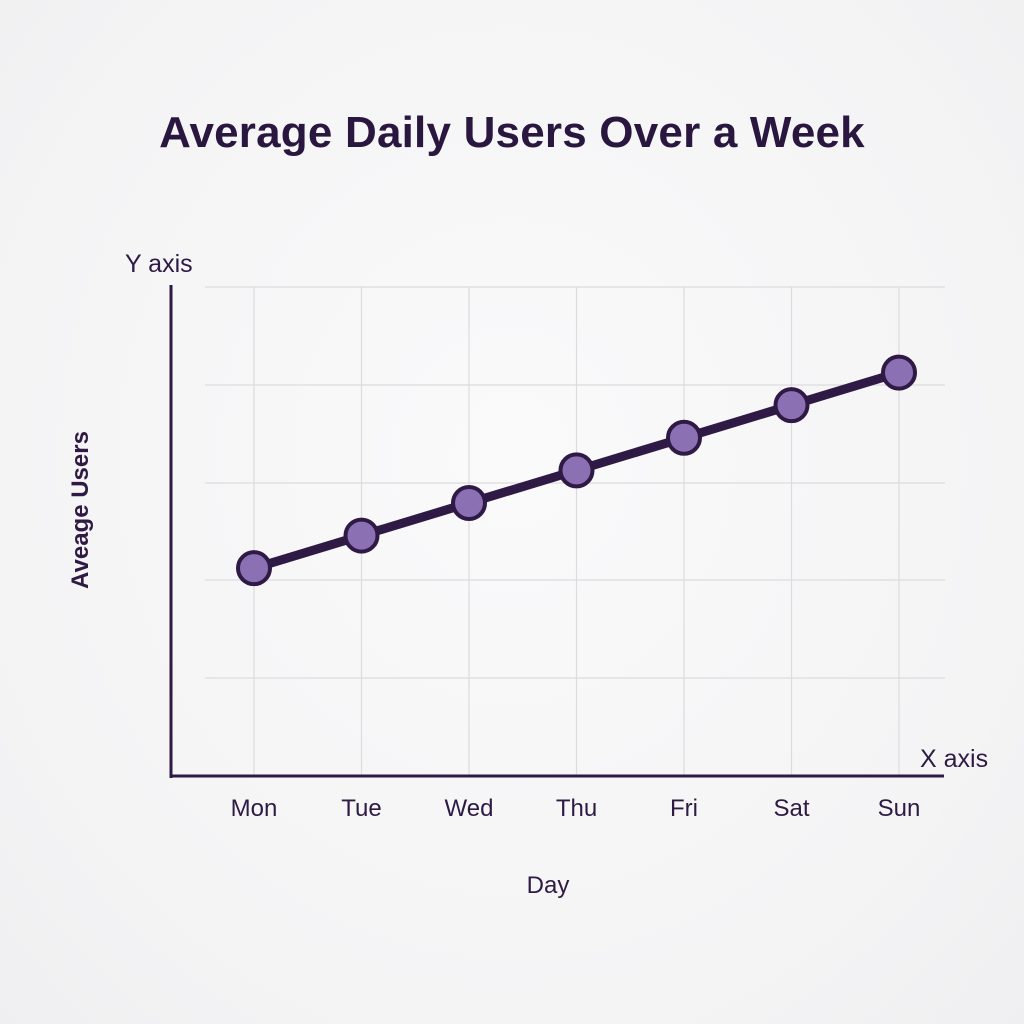 The image size is (1024, 1024). I want to click on chart-title: Average Daily Users Over a Week, so click(512, 132).